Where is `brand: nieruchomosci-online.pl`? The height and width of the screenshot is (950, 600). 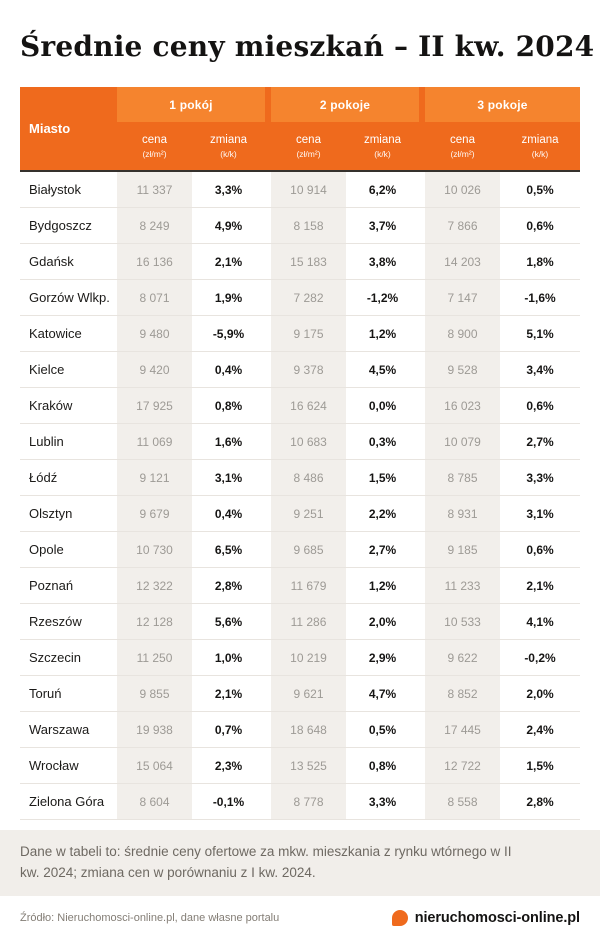
brand: nieruchomosci-online.pl is located at coordinates (485, 917).